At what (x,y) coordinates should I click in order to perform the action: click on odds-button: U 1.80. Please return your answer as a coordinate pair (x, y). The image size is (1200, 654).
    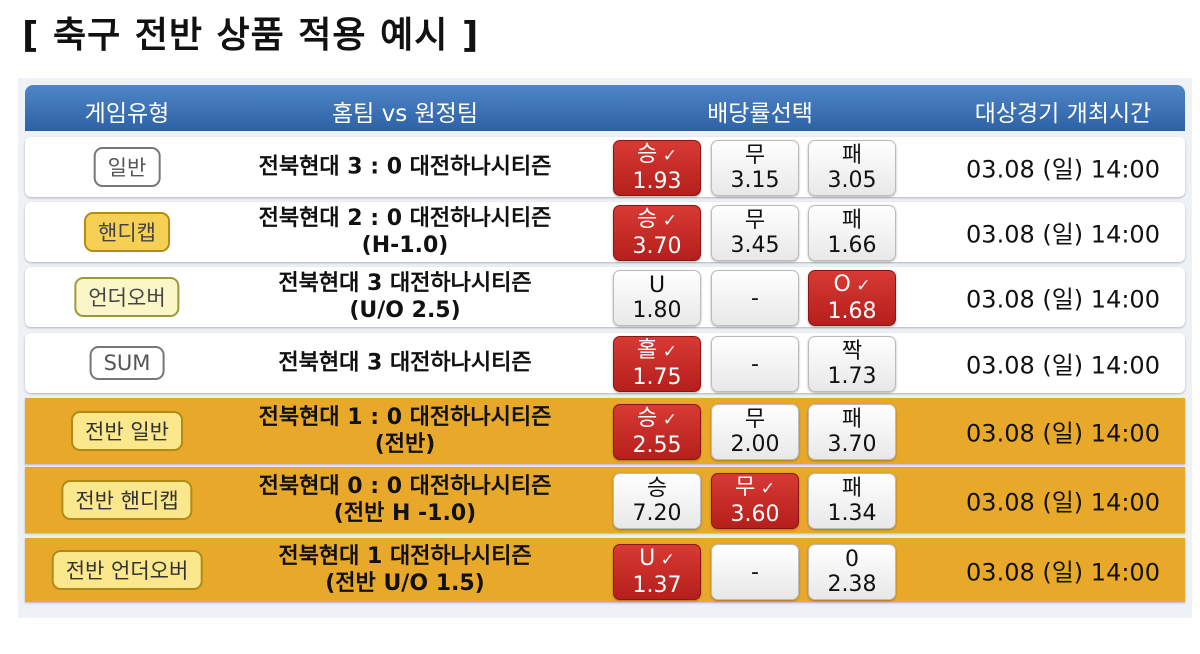
    Looking at the image, I should click on (657, 298).